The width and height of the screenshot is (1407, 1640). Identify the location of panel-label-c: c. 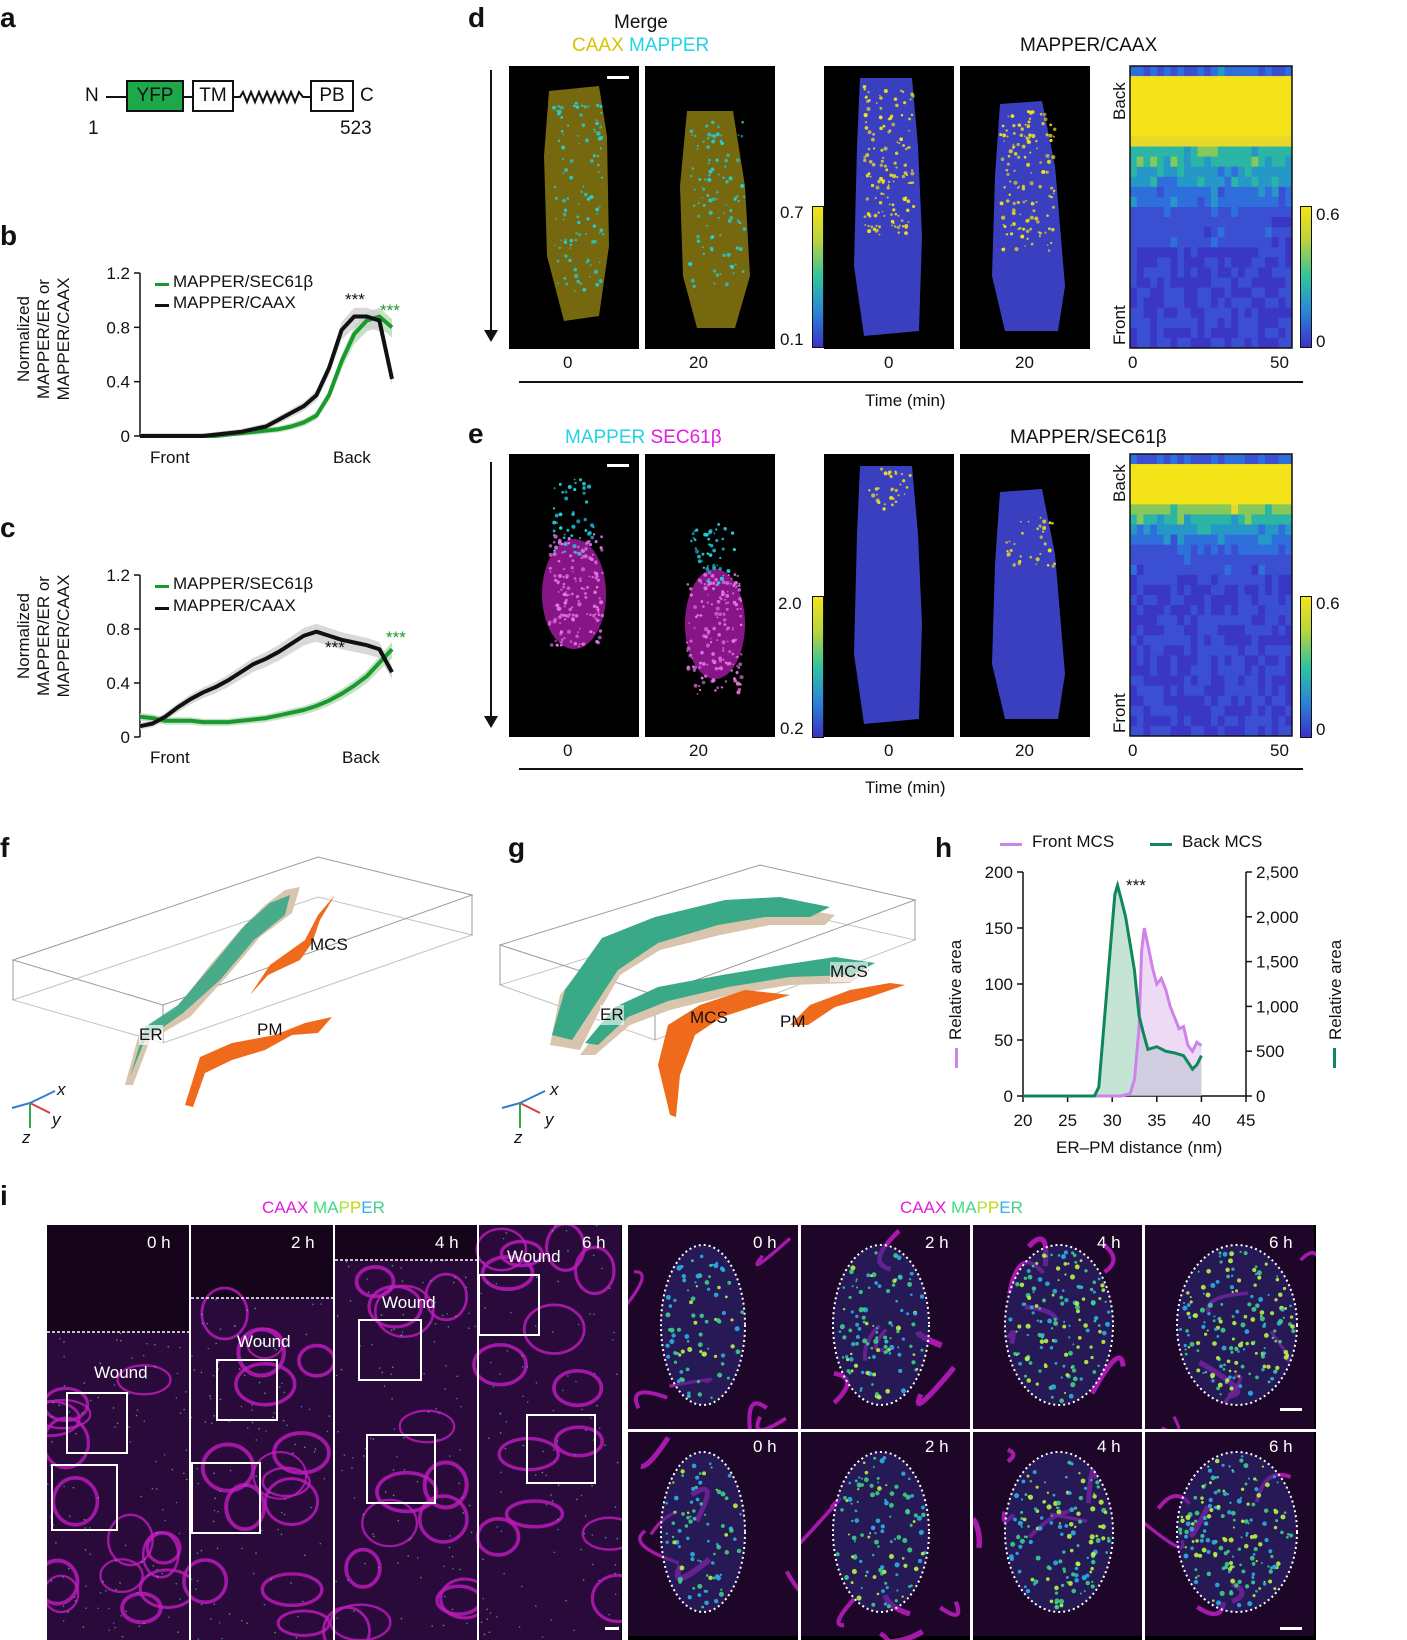
(8, 527).